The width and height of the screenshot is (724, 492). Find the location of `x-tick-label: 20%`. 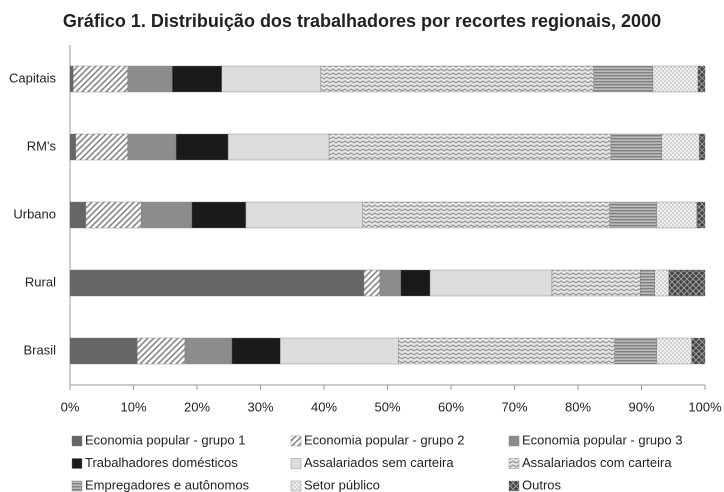

x-tick-label: 20% is located at coordinates (197, 406).